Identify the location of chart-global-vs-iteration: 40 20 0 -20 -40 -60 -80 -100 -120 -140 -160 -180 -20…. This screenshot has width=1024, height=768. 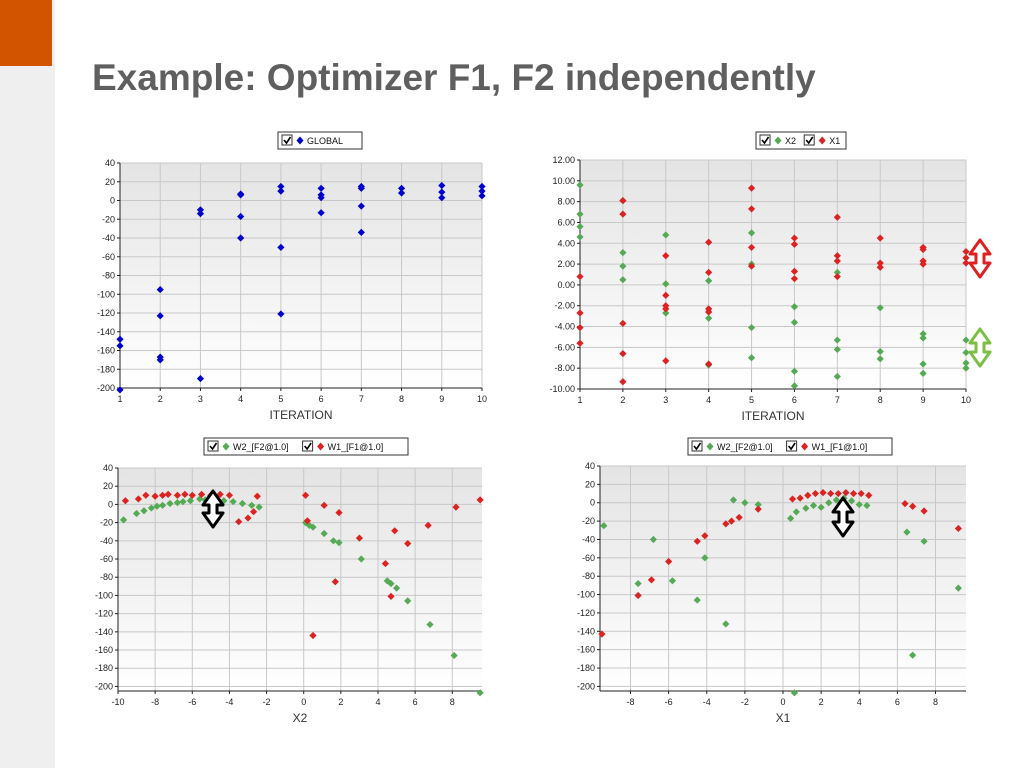
(292, 276).